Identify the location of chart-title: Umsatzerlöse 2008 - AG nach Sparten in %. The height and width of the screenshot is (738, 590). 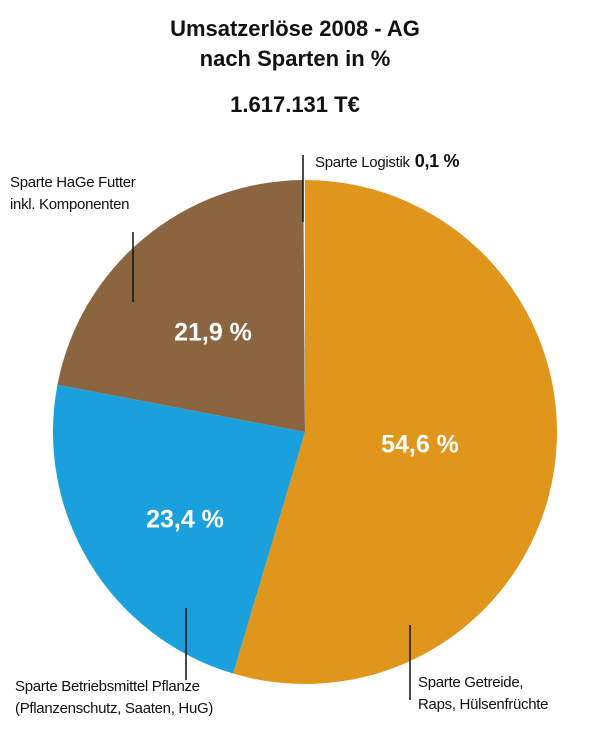
(295, 43).